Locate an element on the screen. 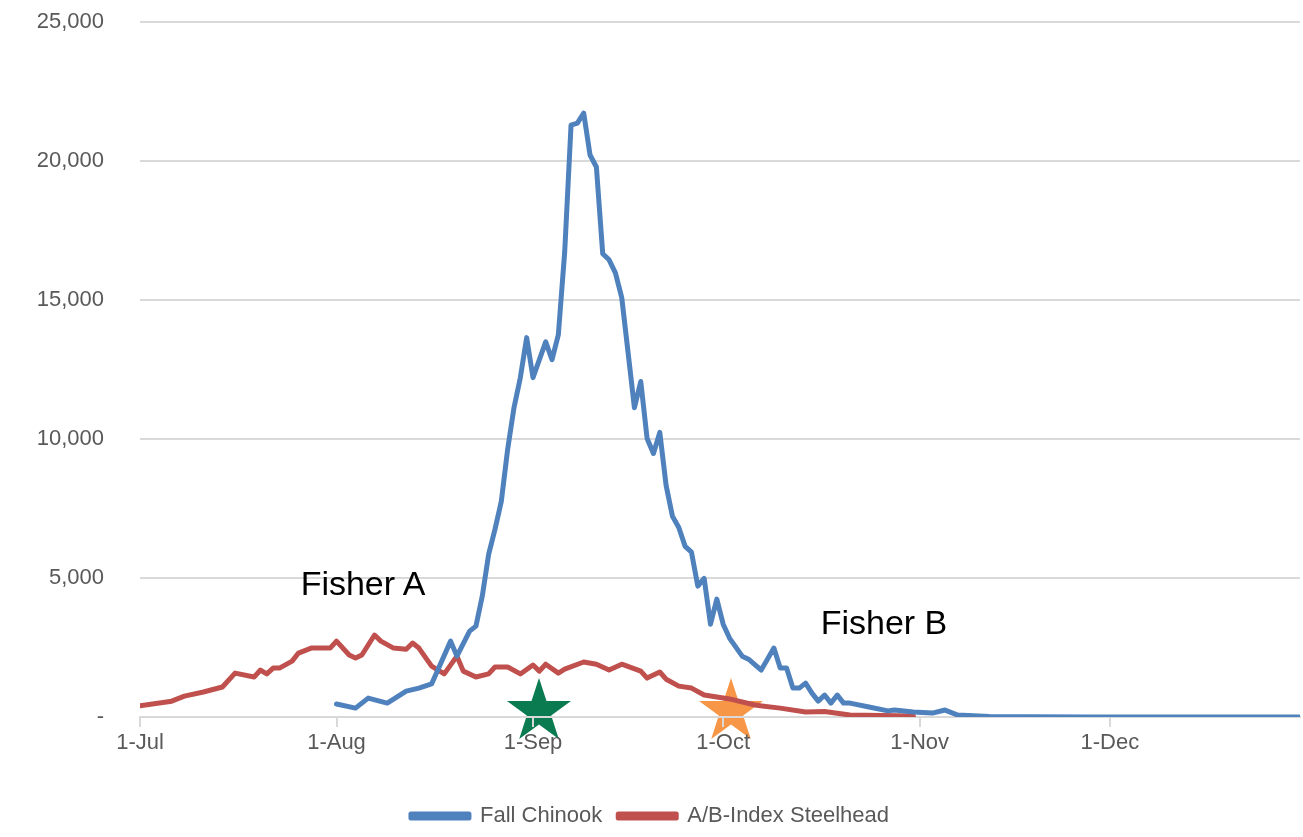  x-tick-label: 1-Sep is located at coordinates (533, 742).